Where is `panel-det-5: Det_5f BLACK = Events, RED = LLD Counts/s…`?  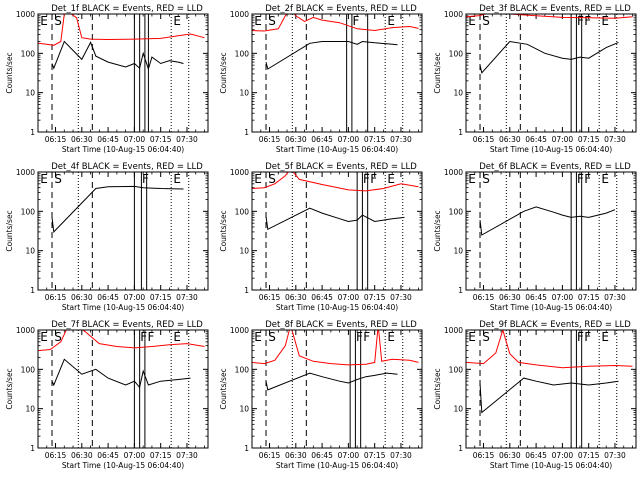
panel-det-5: Det_5f BLACK = Events, RED = LLD Counts/s… is located at coordinates (321, 237).